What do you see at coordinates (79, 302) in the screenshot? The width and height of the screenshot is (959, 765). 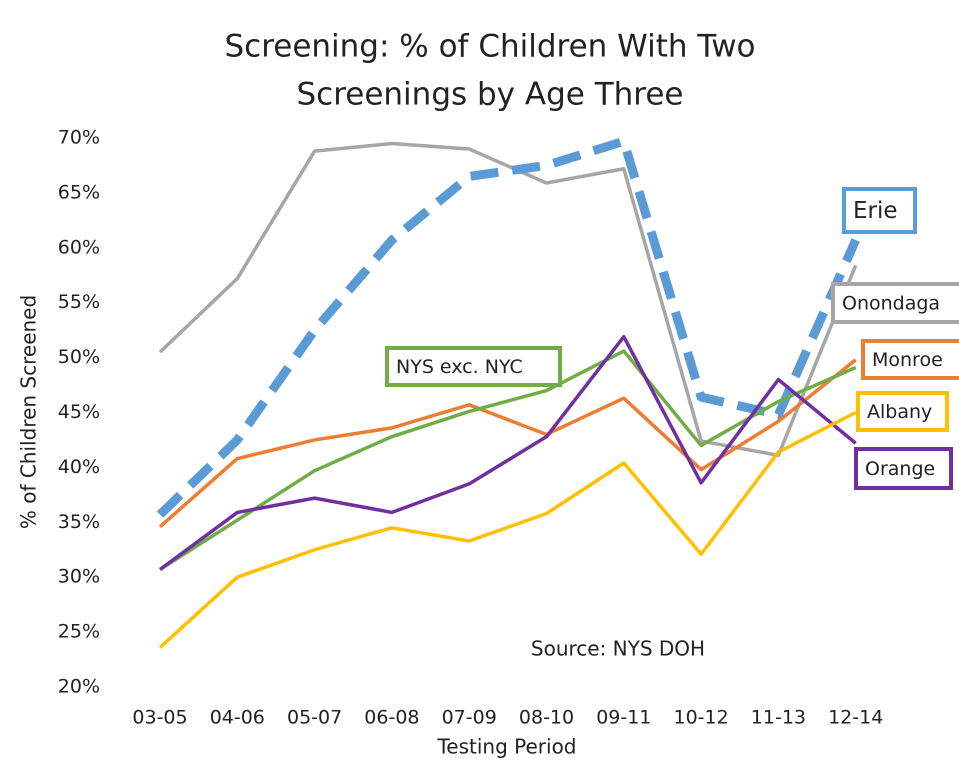 I see `y-tick-label: 55%` at bounding box center [79, 302].